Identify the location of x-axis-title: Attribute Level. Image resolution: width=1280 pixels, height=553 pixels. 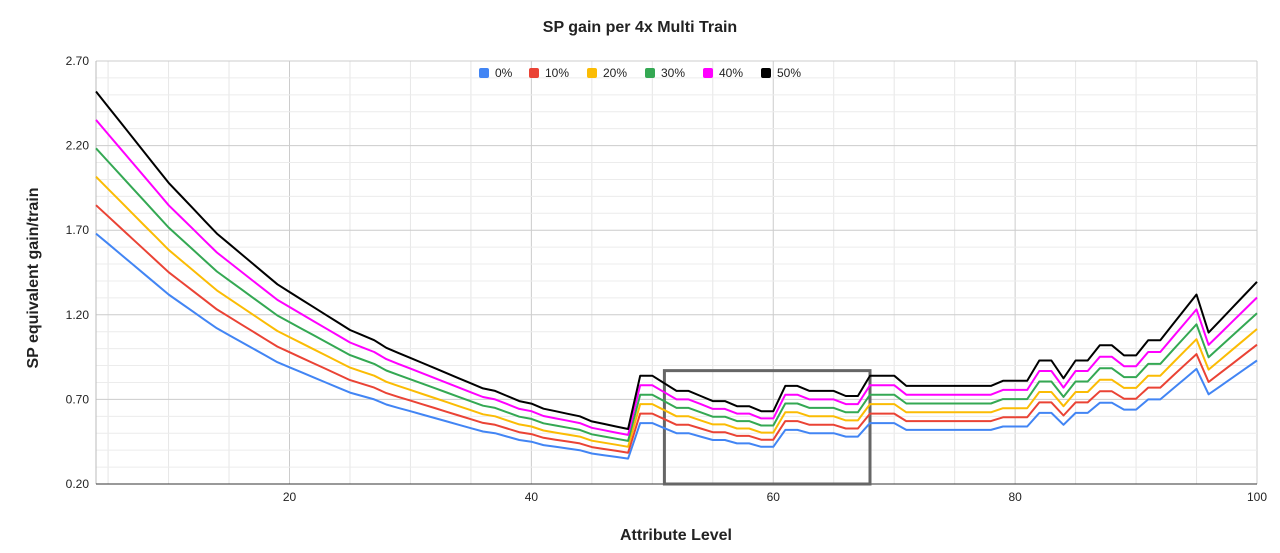
(676, 535).